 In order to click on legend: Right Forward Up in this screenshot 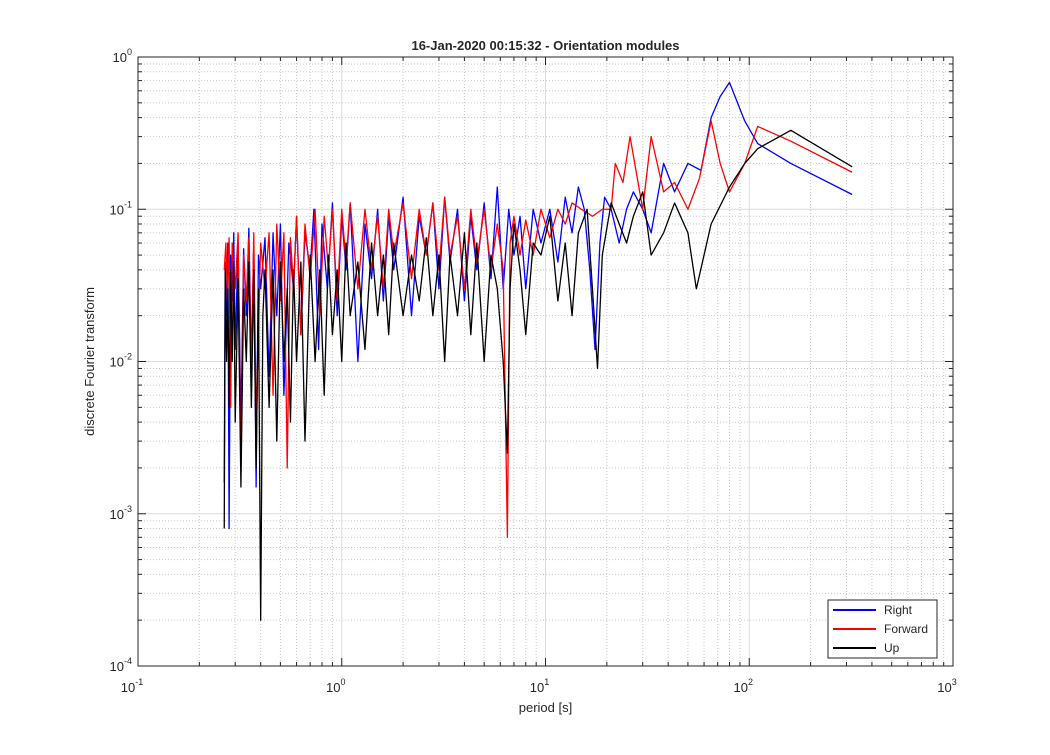, I will do `click(882, 629)`.